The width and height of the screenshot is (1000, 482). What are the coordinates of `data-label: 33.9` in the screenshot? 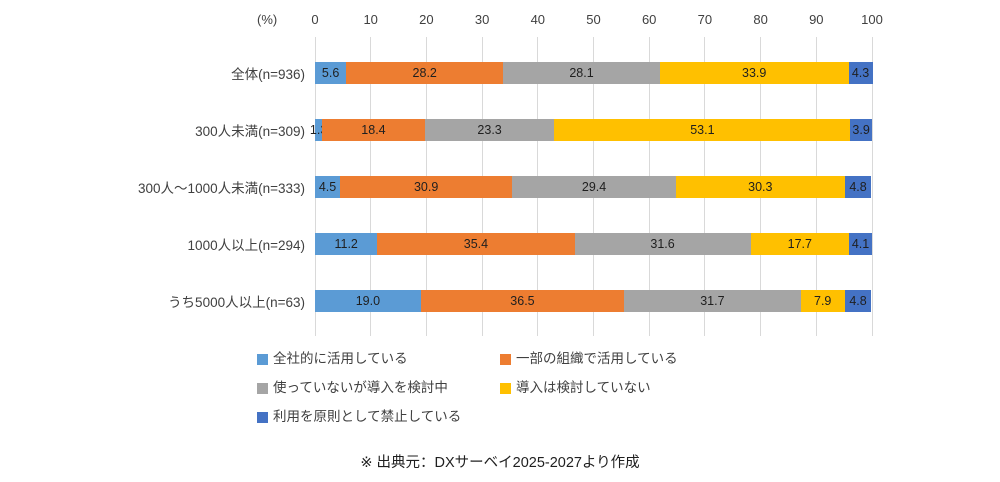 It's located at (754, 72).